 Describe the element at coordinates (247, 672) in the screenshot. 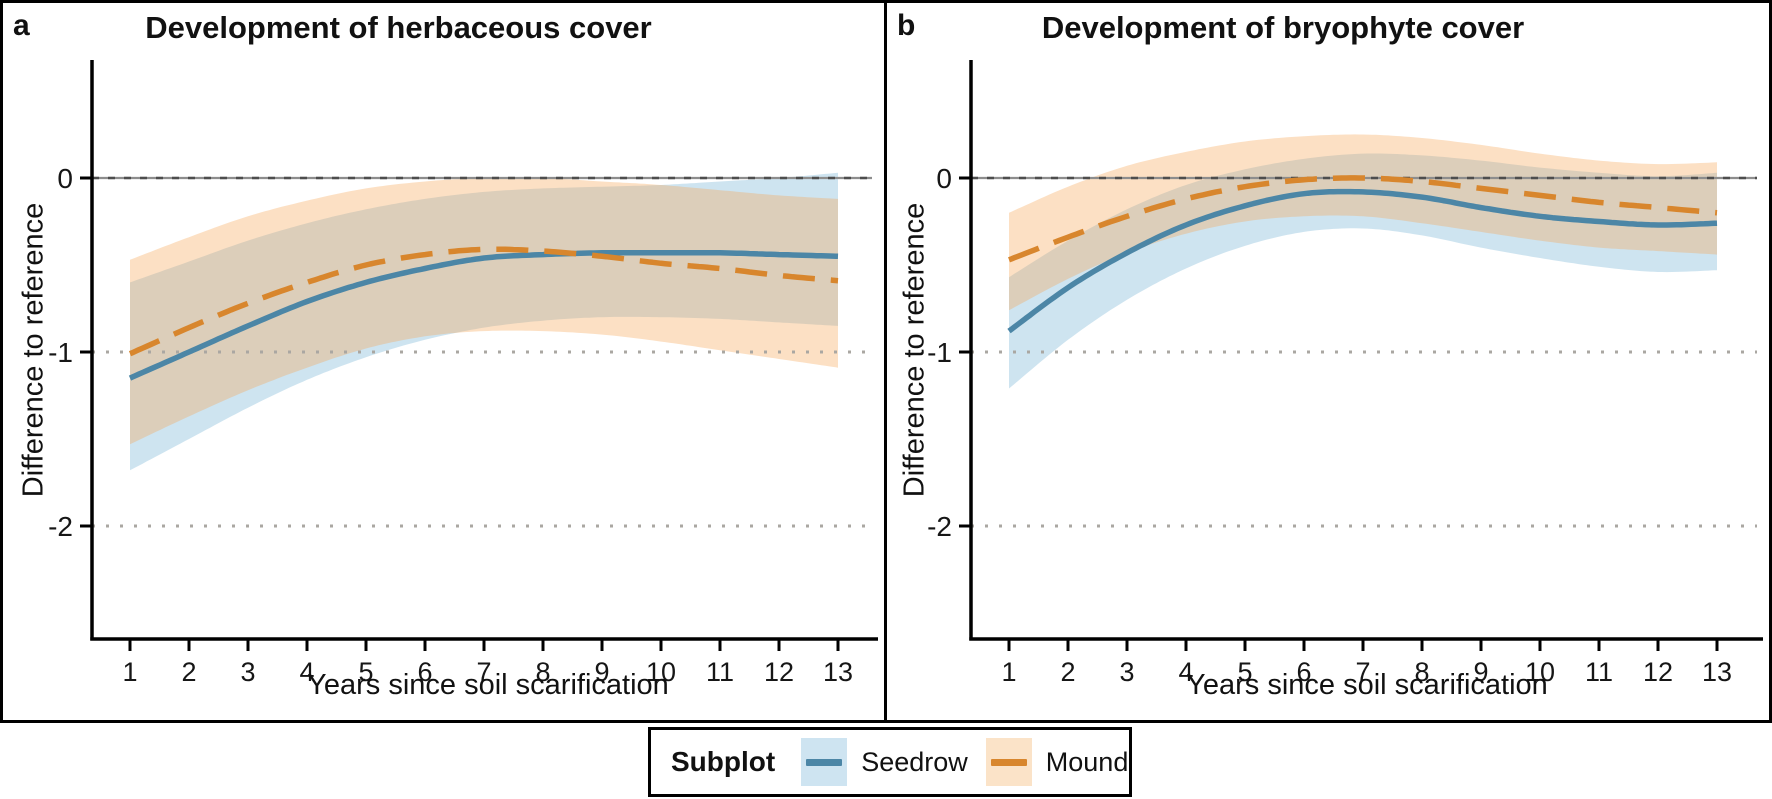

I see `x-tick-label-3-a: 3` at that location.